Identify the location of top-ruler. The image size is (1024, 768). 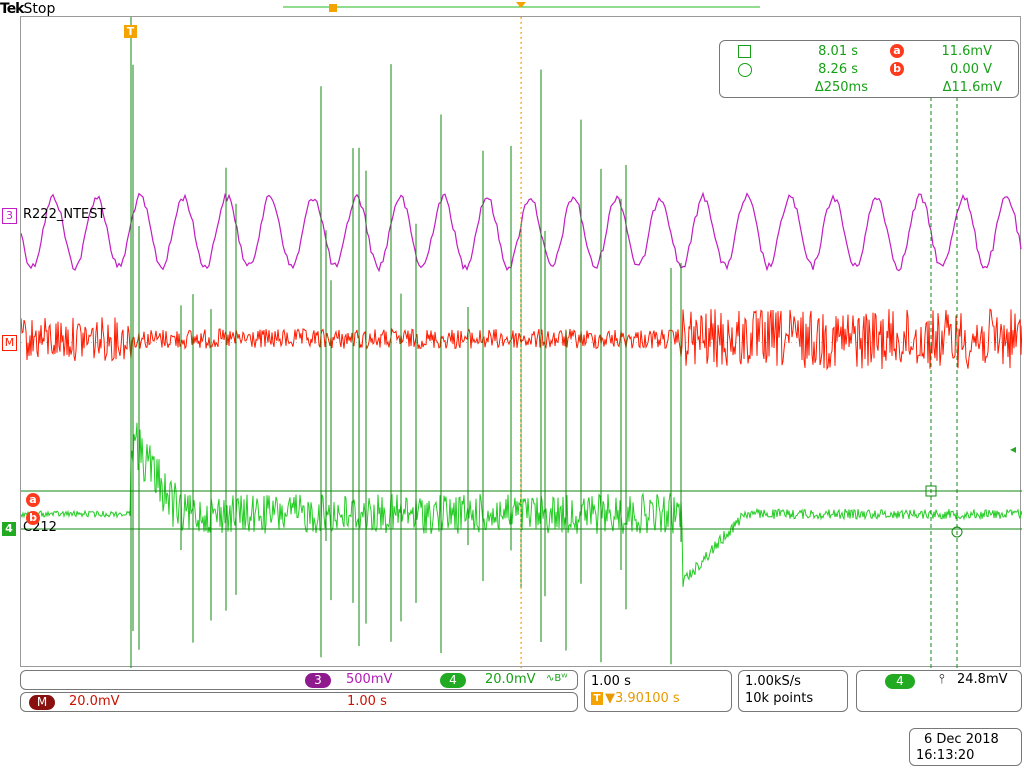
(521, 7).